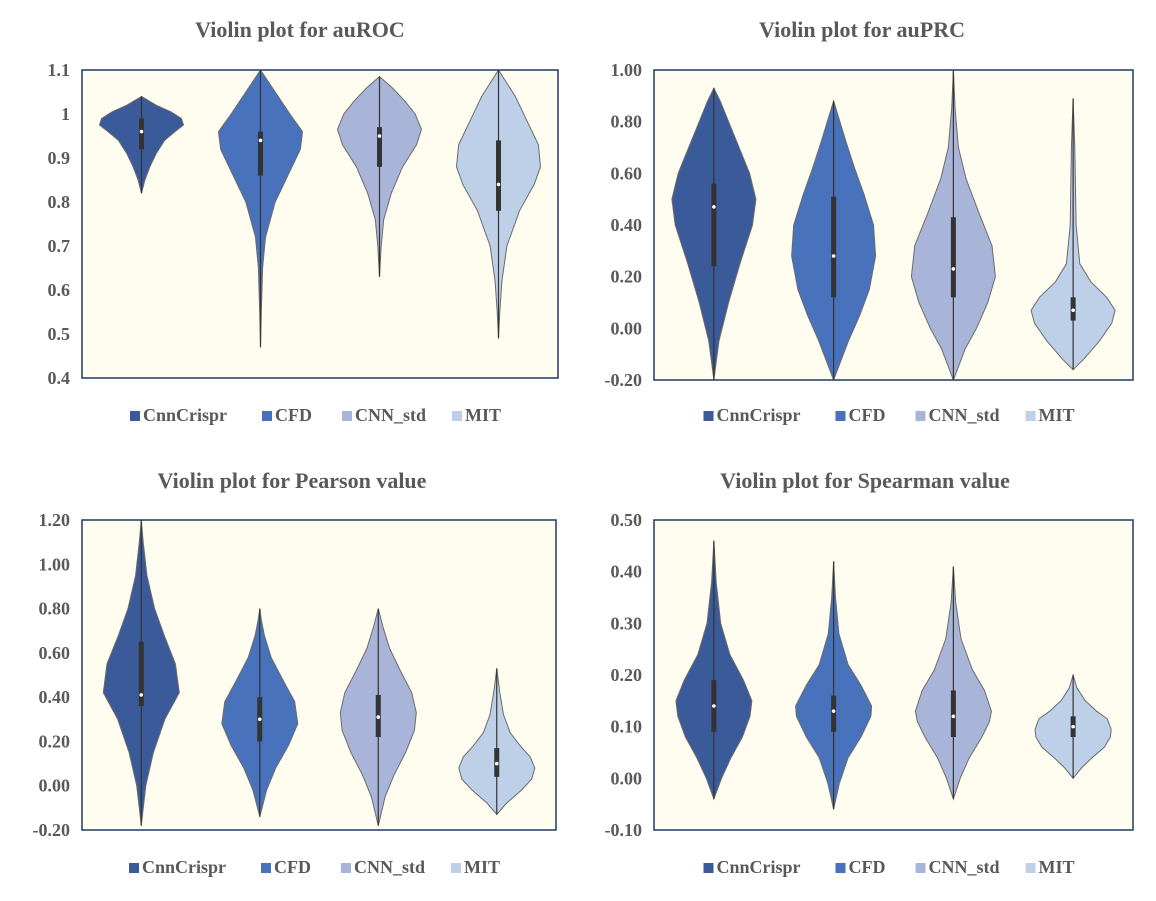  I want to click on y-tick-label: 1.20, so click(55, 520).